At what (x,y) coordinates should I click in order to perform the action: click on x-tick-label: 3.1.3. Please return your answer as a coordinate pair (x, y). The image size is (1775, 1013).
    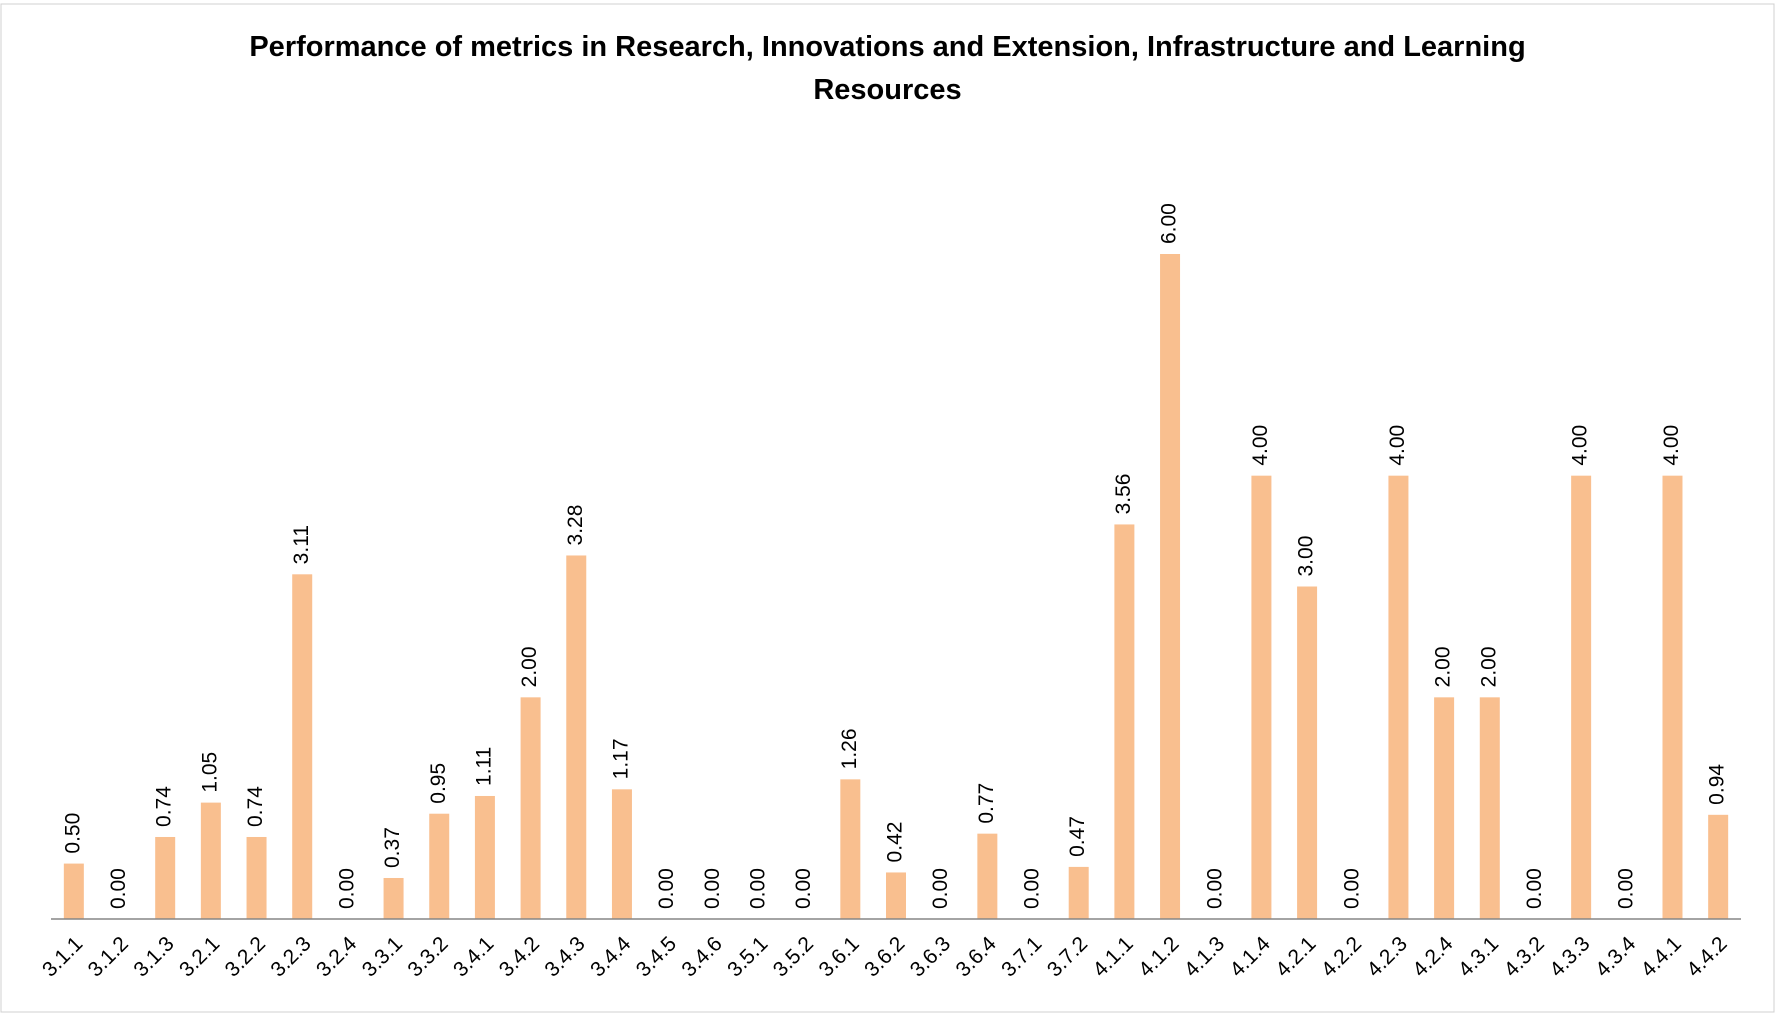
    Looking at the image, I should click on (153, 956).